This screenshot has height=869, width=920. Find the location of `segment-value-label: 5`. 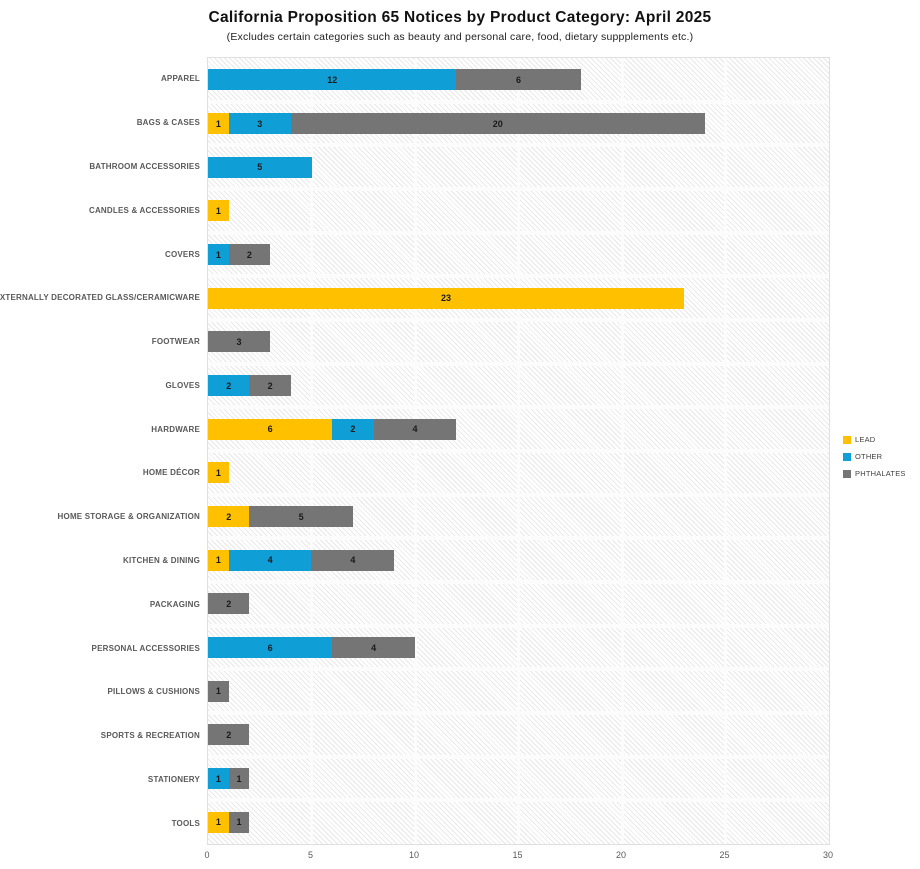

segment-value-label: 5 is located at coordinates (260, 167).